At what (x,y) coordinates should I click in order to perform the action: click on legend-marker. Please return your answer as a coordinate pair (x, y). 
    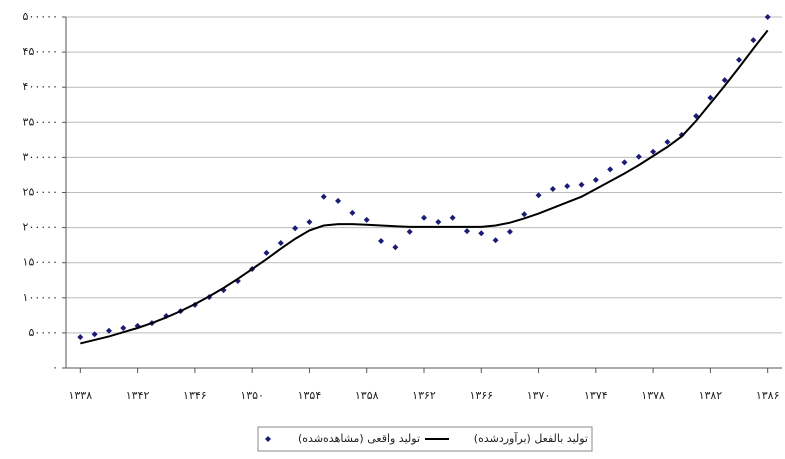
    Looking at the image, I should click on (268, 439).